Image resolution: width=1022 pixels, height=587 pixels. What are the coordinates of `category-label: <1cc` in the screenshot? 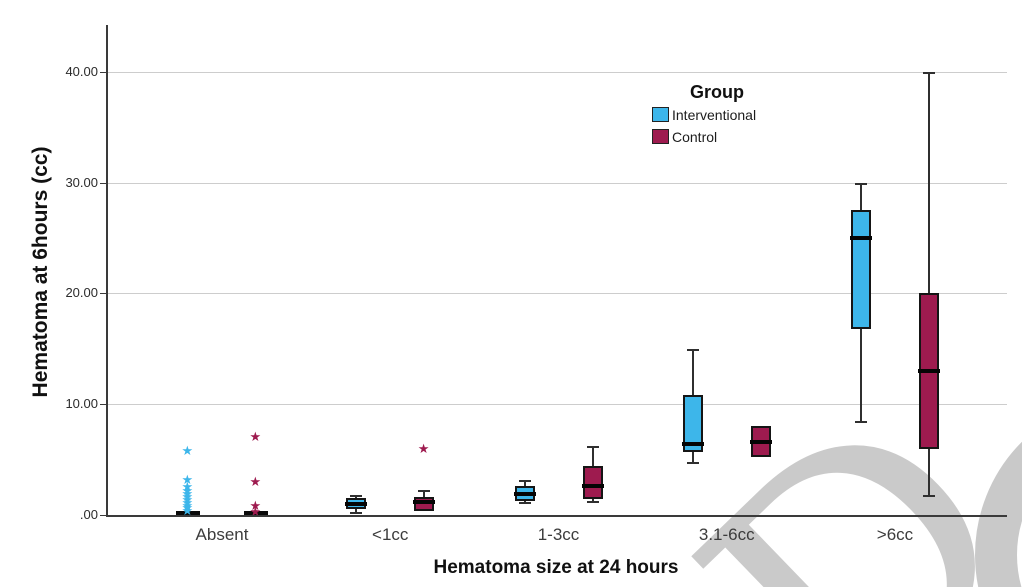 It's located at (390, 534).